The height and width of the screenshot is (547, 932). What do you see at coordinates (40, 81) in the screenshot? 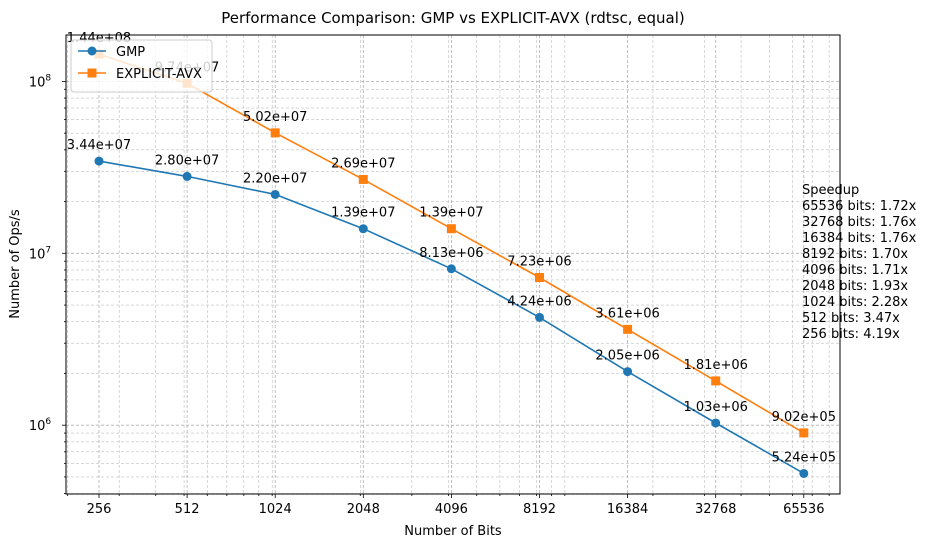
I see `y-tick-label: 10⁸` at bounding box center [40, 81].